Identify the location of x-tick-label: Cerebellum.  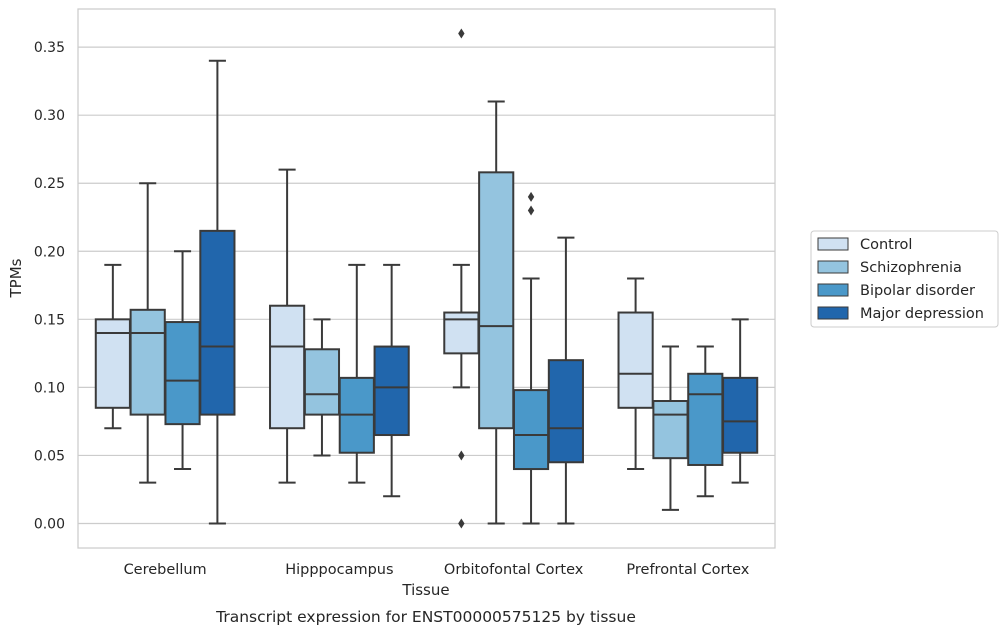
(165, 570).